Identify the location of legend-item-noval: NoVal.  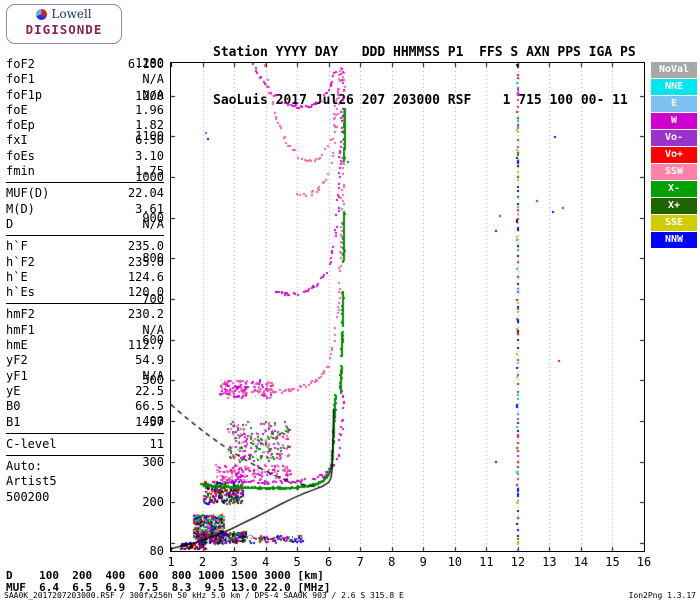
(674, 70).